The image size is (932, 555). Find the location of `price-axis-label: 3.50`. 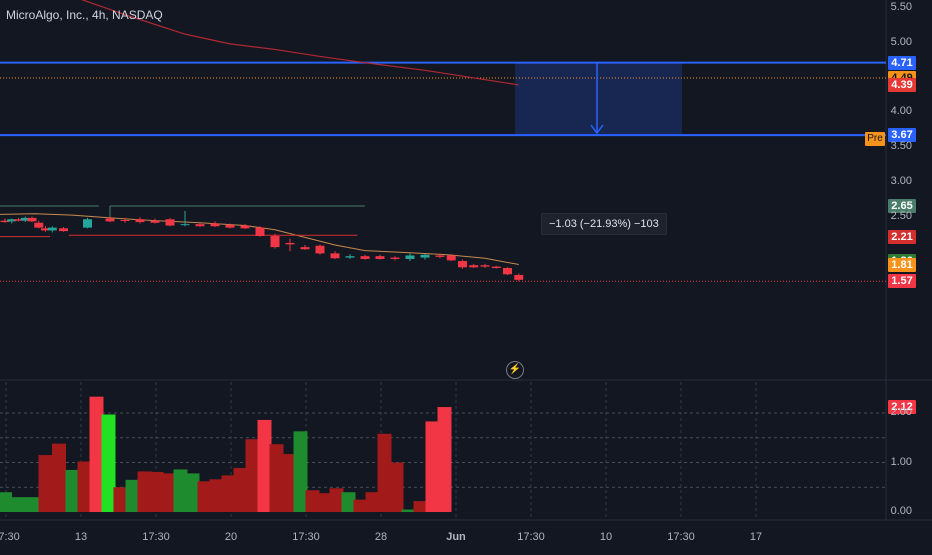

price-axis-label: 3.50 is located at coordinates (901, 145).